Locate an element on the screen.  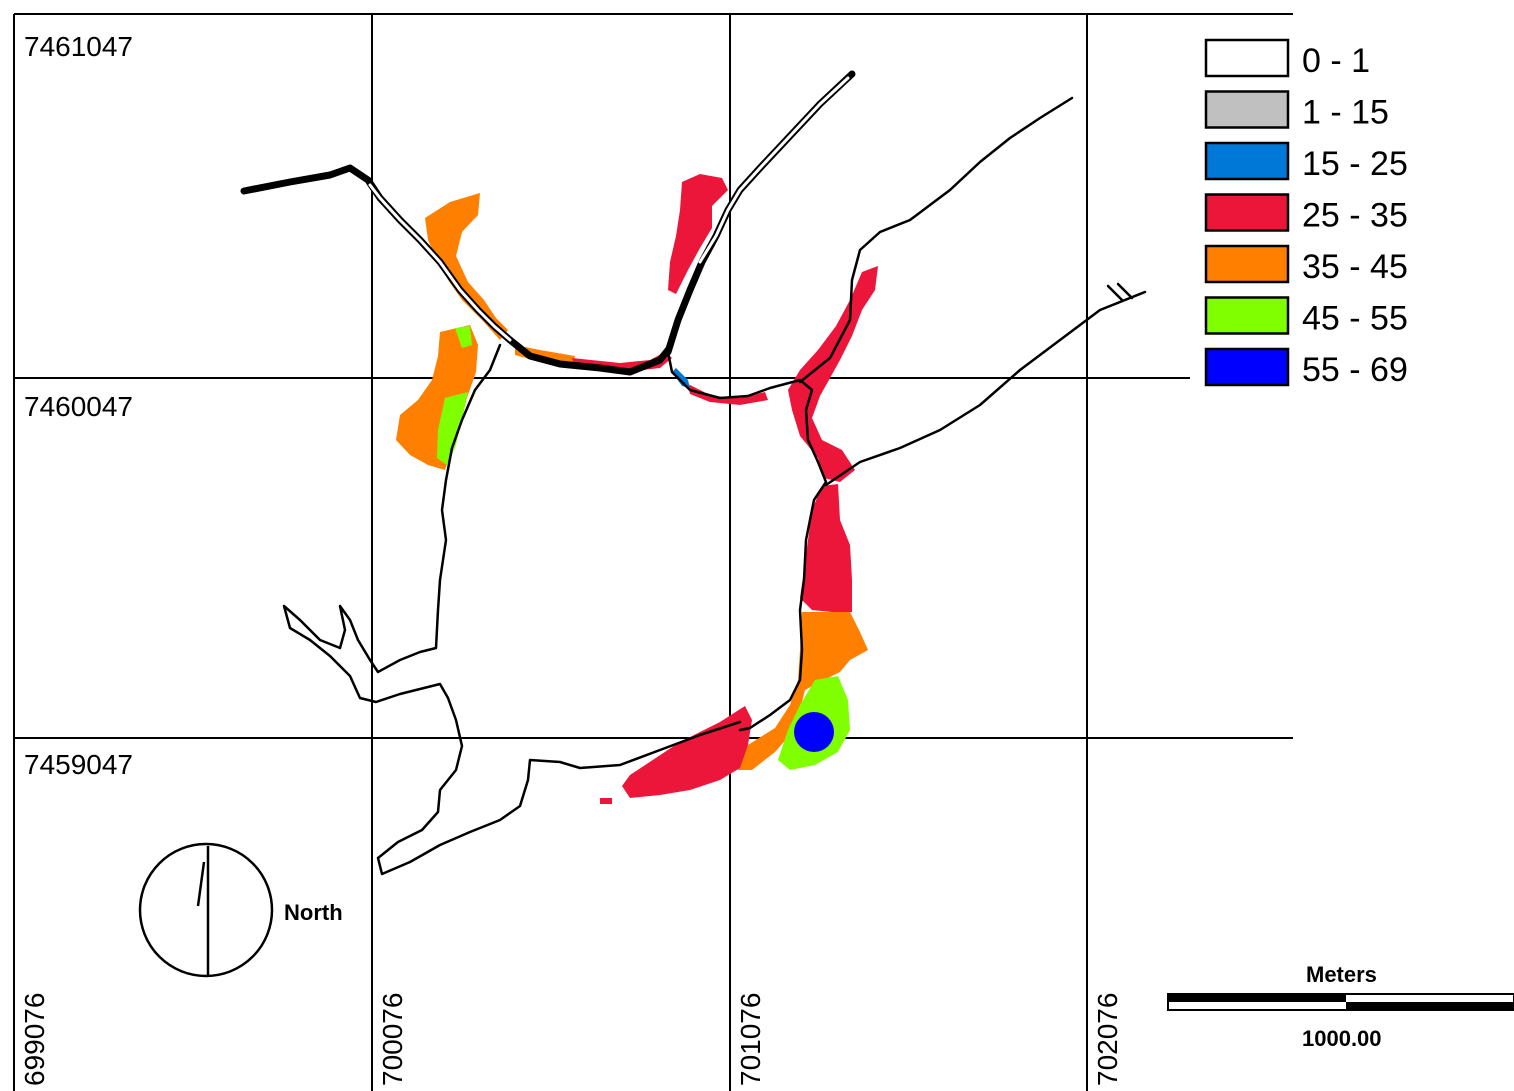
depth-area-55-69-south is located at coordinates (814, 732).